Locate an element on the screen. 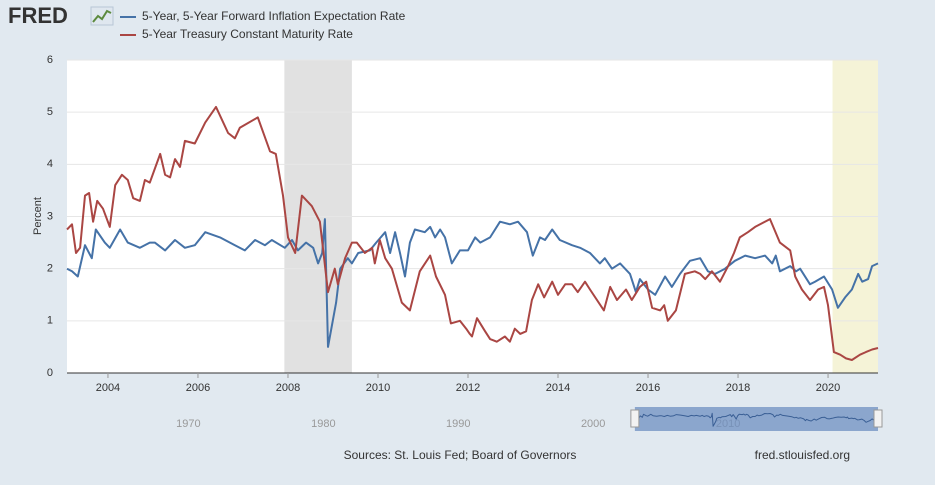 The image size is (935, 485). navigator-selection is located at coordinates (756, 419).